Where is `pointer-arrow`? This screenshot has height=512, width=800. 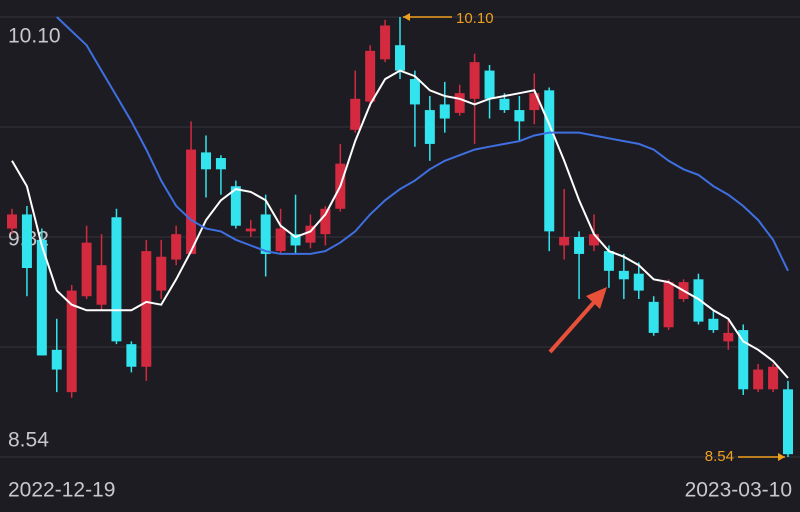 pointer-arrow is located at coordinates (577, 320).